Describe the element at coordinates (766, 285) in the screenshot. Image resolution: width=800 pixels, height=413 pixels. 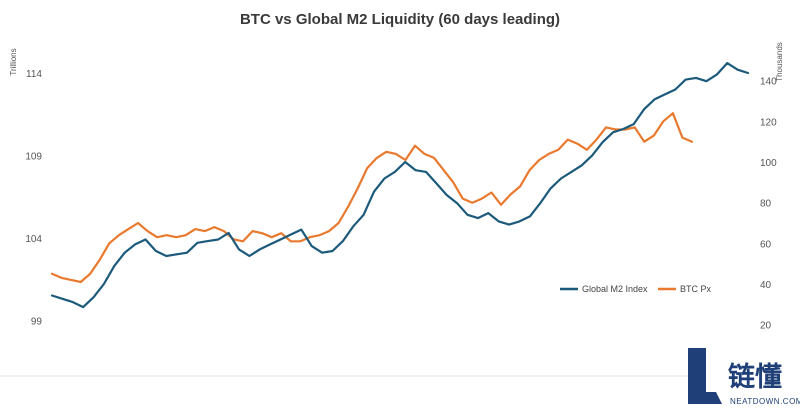
I see `right-tick-label: 40` at that location.